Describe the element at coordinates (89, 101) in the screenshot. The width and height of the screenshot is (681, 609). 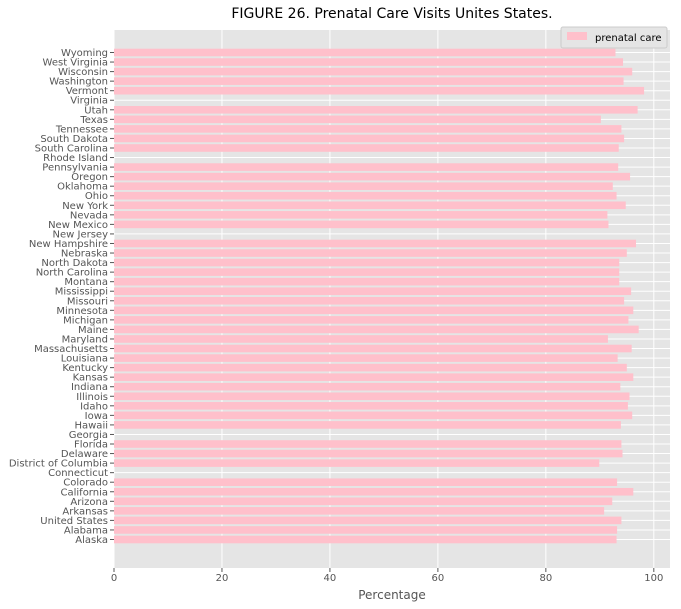
I see `y-tick-label: Virginia` at that location.